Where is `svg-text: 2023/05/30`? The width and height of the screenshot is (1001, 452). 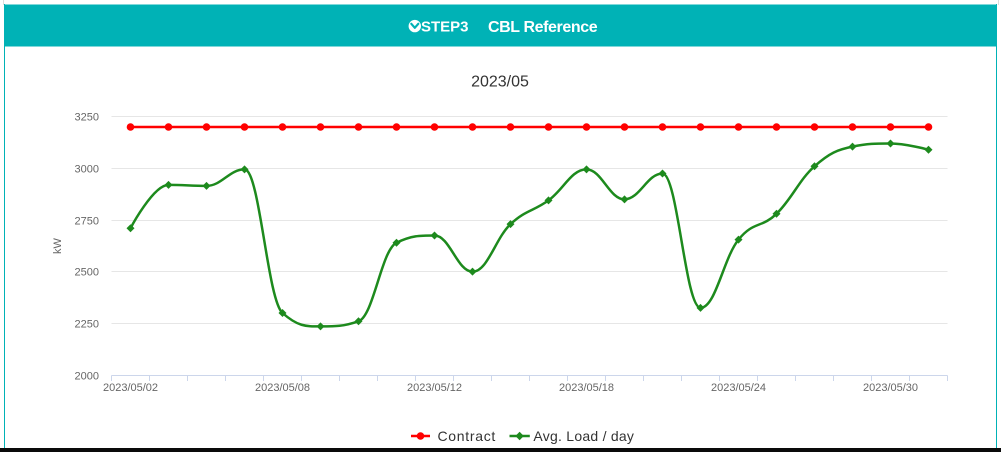 svg-text: 2023/05/30 is located at coordinates (890, 388).